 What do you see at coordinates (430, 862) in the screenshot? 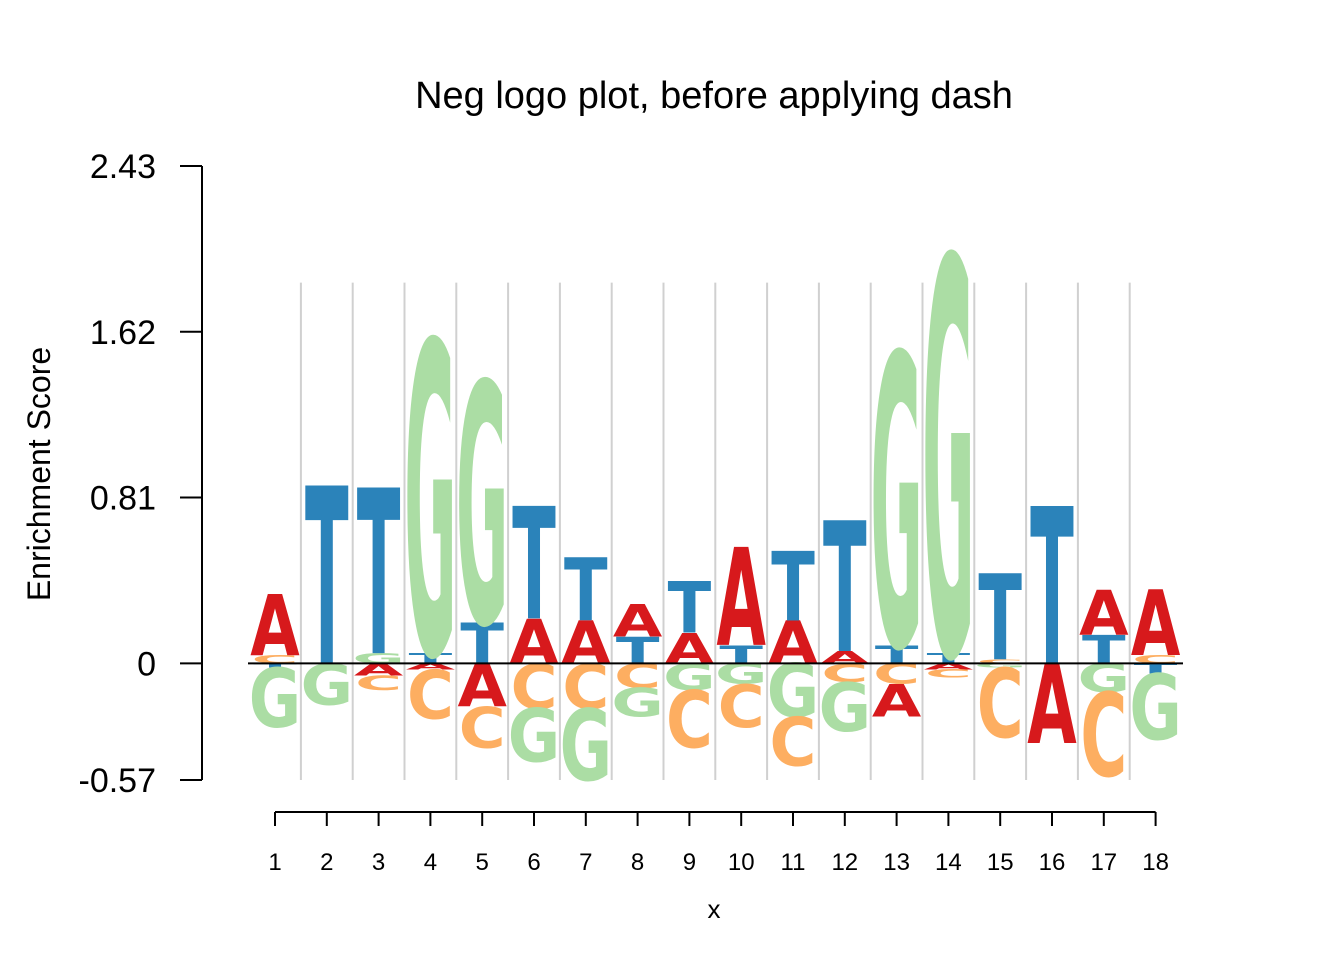
I see `x-tick-label: 4` at bounding box center [430, 862].